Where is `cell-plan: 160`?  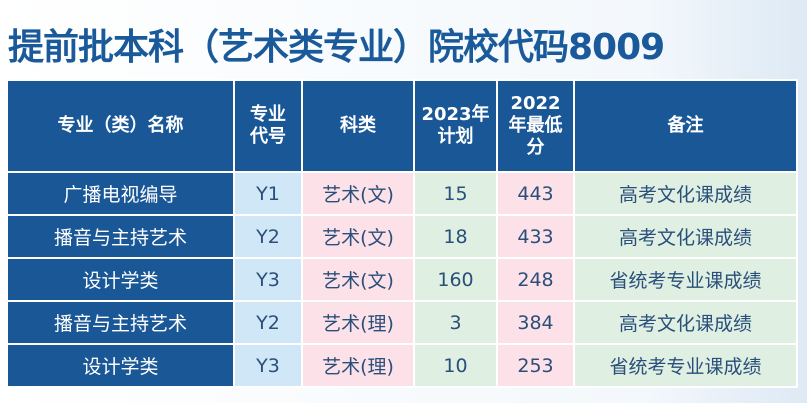
cell-plan: 160 is located at coordinates (455, 279).